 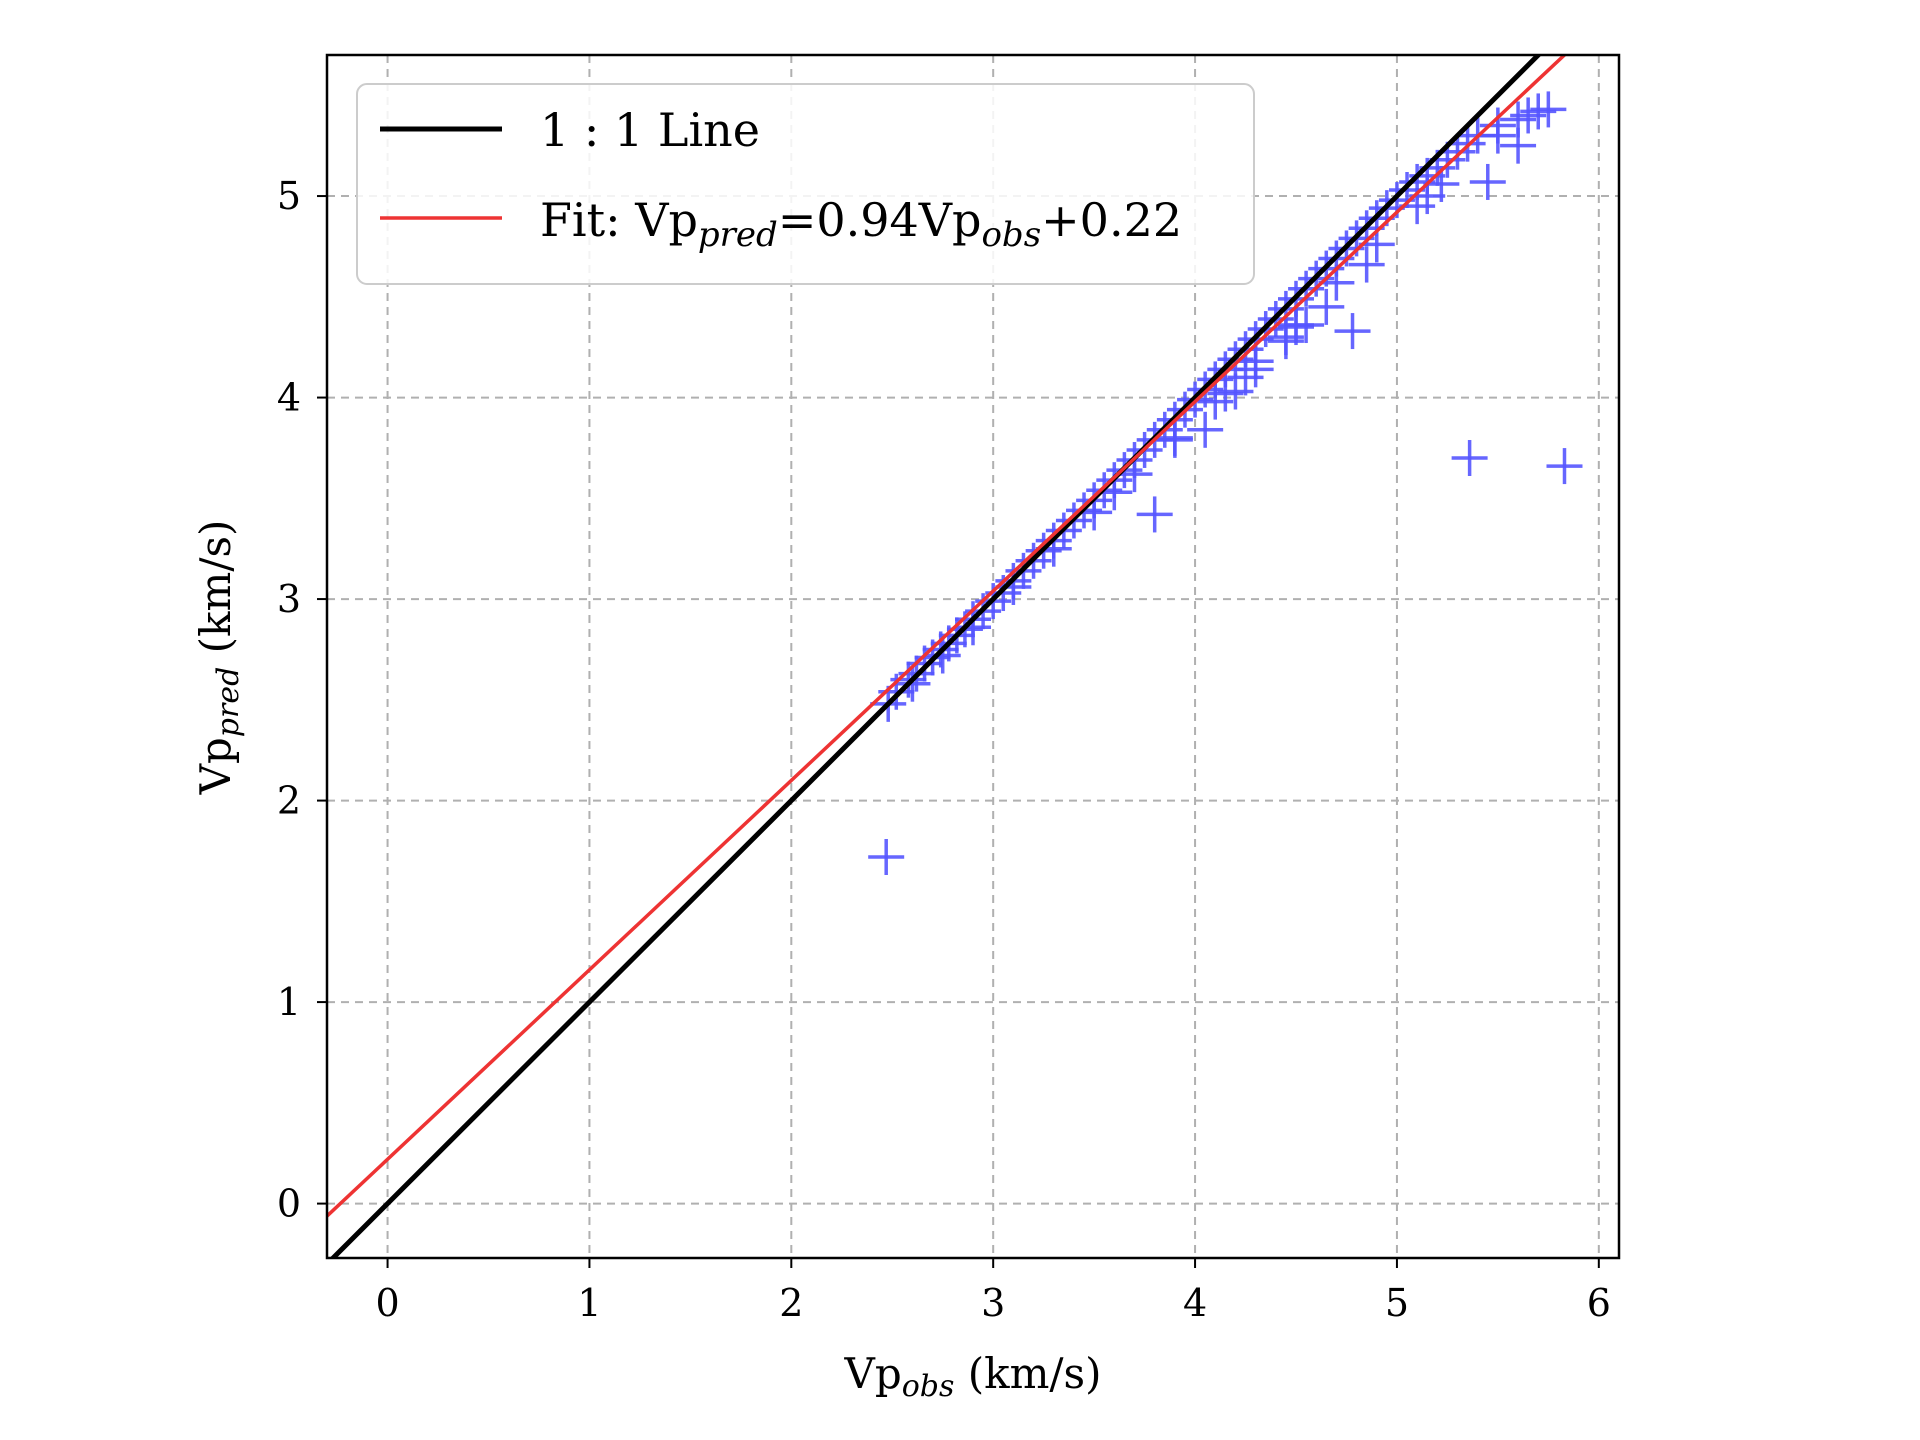 I want to click on y-axis-label: Vppred (km/s), so click(x=218, y=658).